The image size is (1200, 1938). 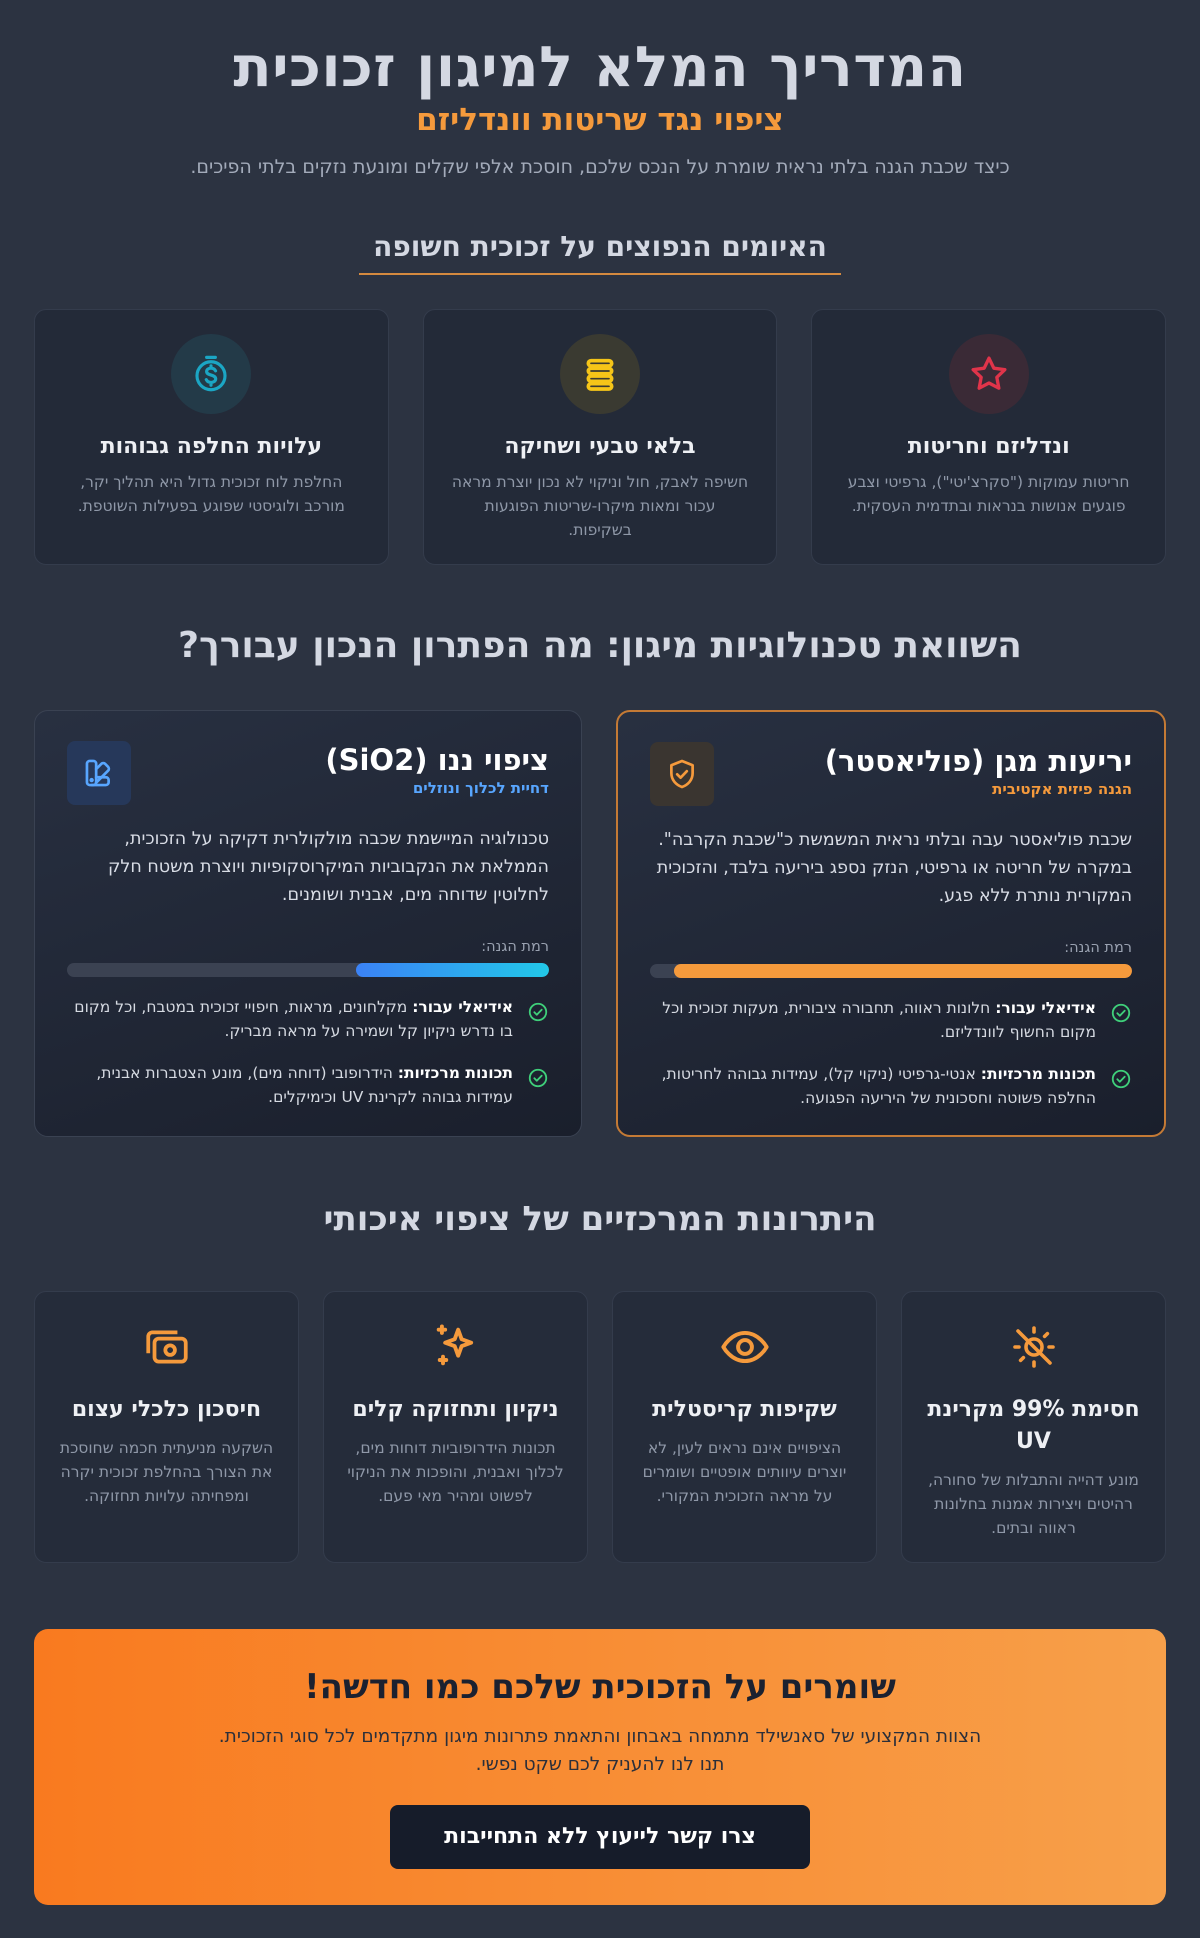 I want to click on threat-title: ונדליזם וחריטות, so click(x=988, y=446).